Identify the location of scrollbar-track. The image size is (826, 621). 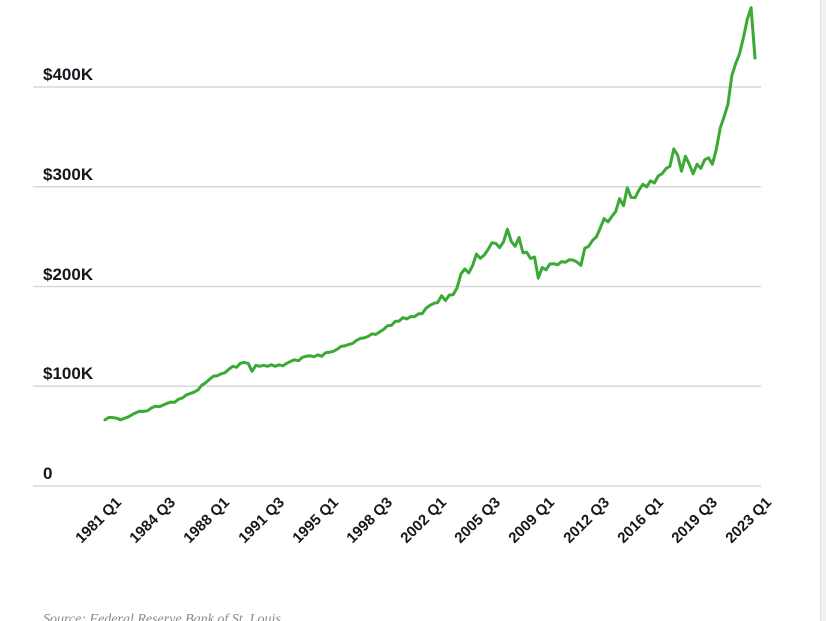
(823, 310).